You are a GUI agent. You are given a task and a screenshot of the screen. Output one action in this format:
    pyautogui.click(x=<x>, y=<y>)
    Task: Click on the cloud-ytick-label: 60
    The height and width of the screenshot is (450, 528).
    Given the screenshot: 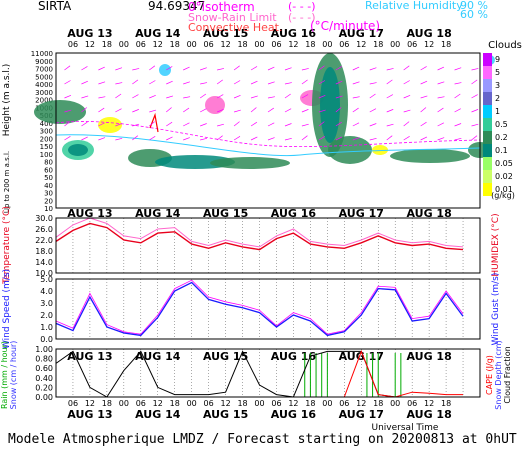 What is the action you would take?
    pyautogui.click(x=48, y=170)
    